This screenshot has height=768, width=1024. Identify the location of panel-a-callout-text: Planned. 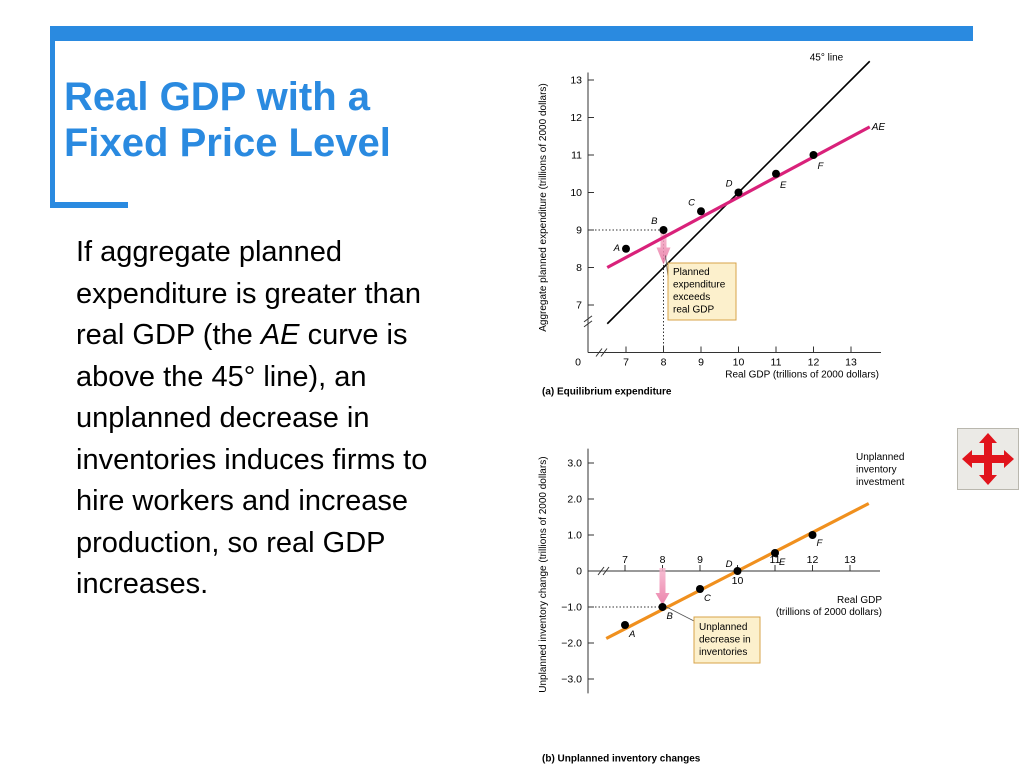
(691, 272).